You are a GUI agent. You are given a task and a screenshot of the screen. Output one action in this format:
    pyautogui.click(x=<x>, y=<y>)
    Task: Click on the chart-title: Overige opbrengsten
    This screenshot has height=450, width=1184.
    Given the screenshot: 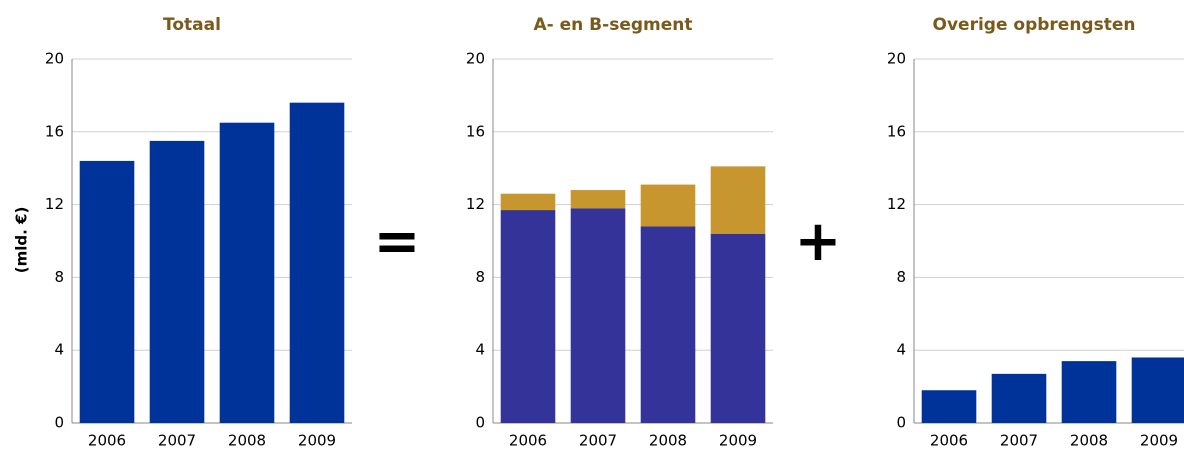 What is the action you would take?
    pyautogui.click(x=1034, y=25)
    